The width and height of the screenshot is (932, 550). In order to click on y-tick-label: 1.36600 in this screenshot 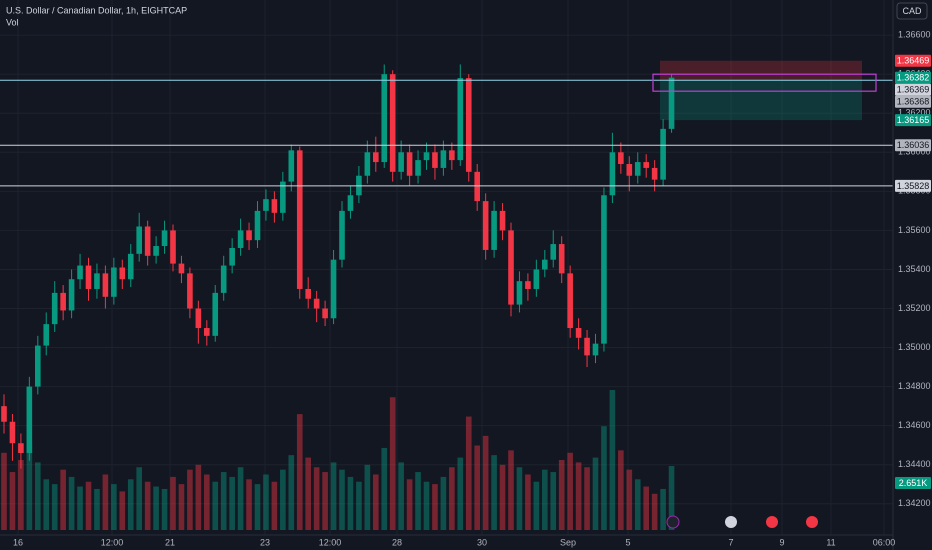, I will do `click(914, 35)`.